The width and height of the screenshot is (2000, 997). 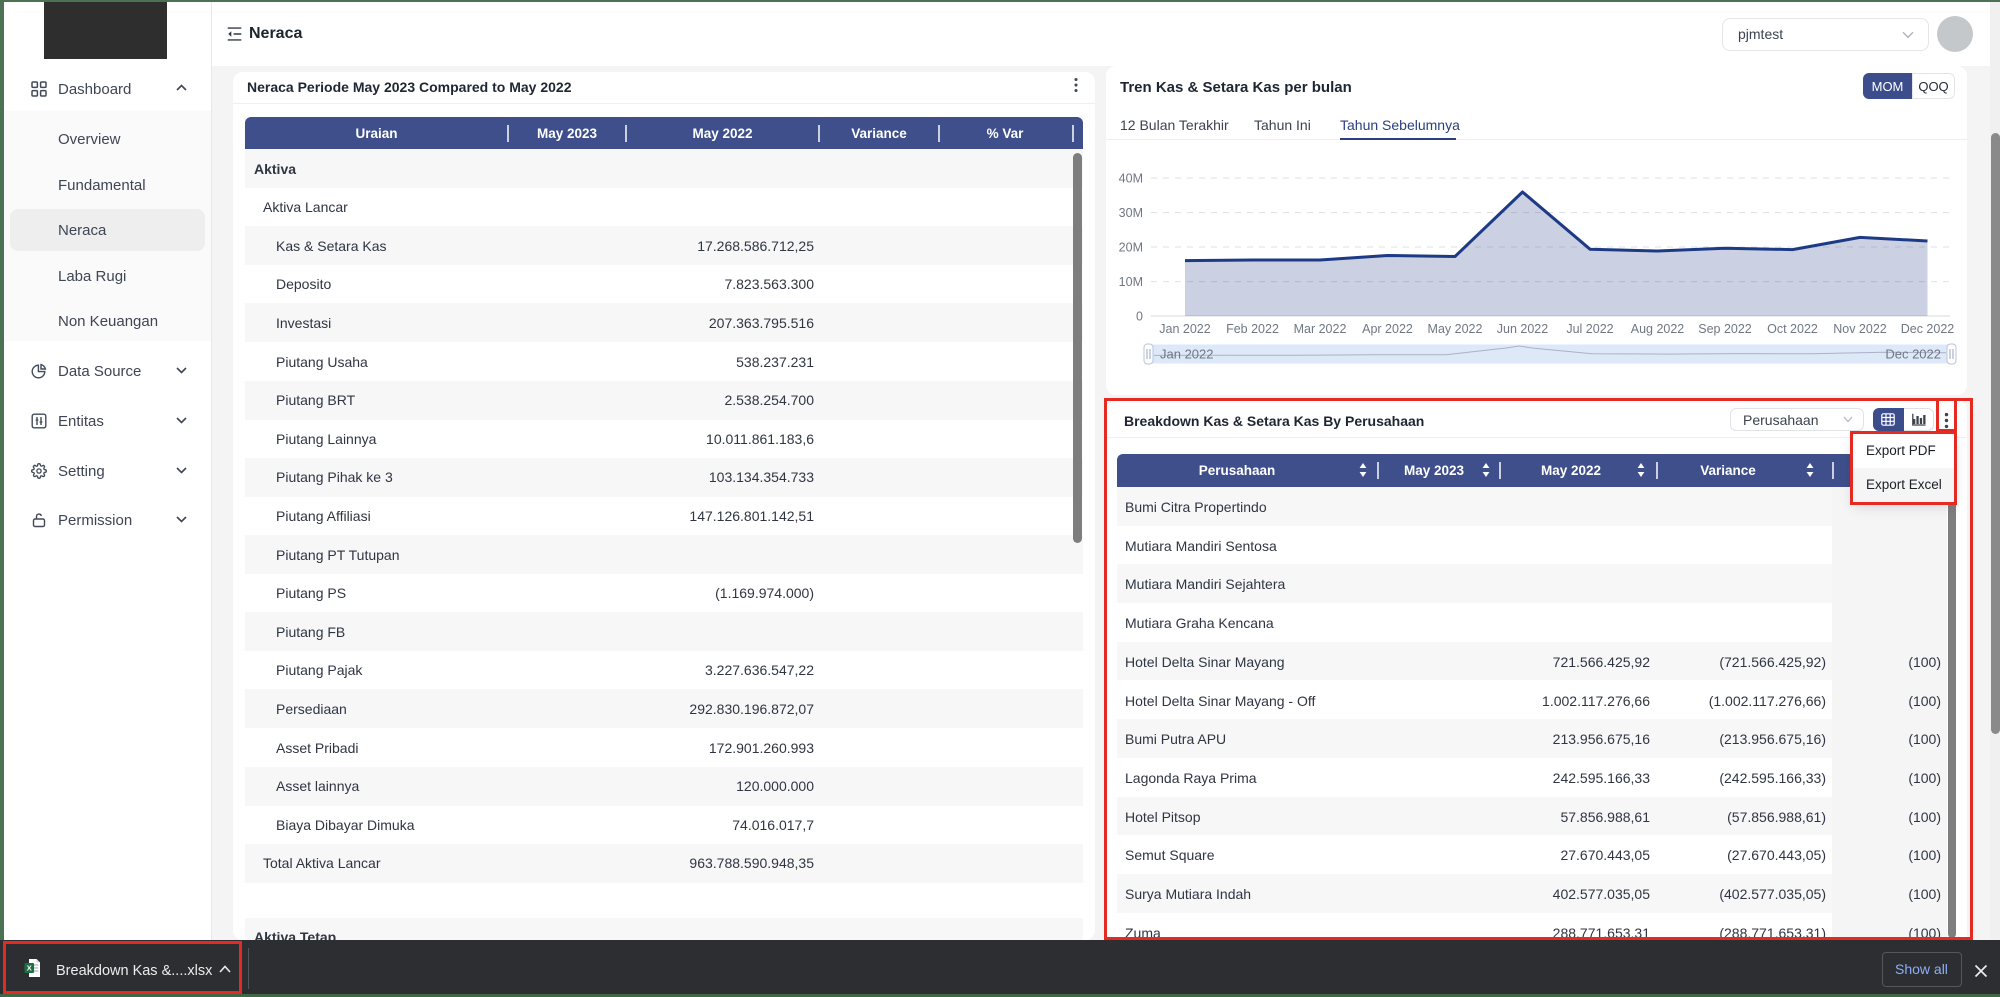 I want to click on svg-text: Apr 2022, so click(x=1387, y=329).